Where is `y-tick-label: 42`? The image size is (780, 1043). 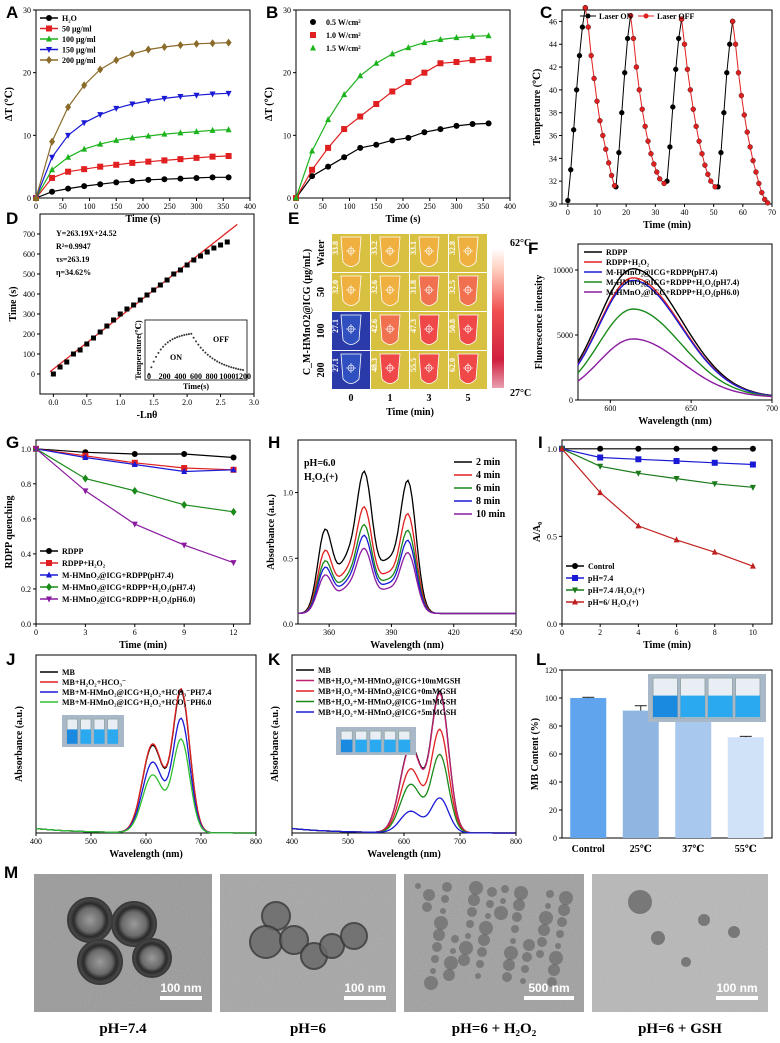 y-tick-label: 42 is located at coordinates (553, 67).